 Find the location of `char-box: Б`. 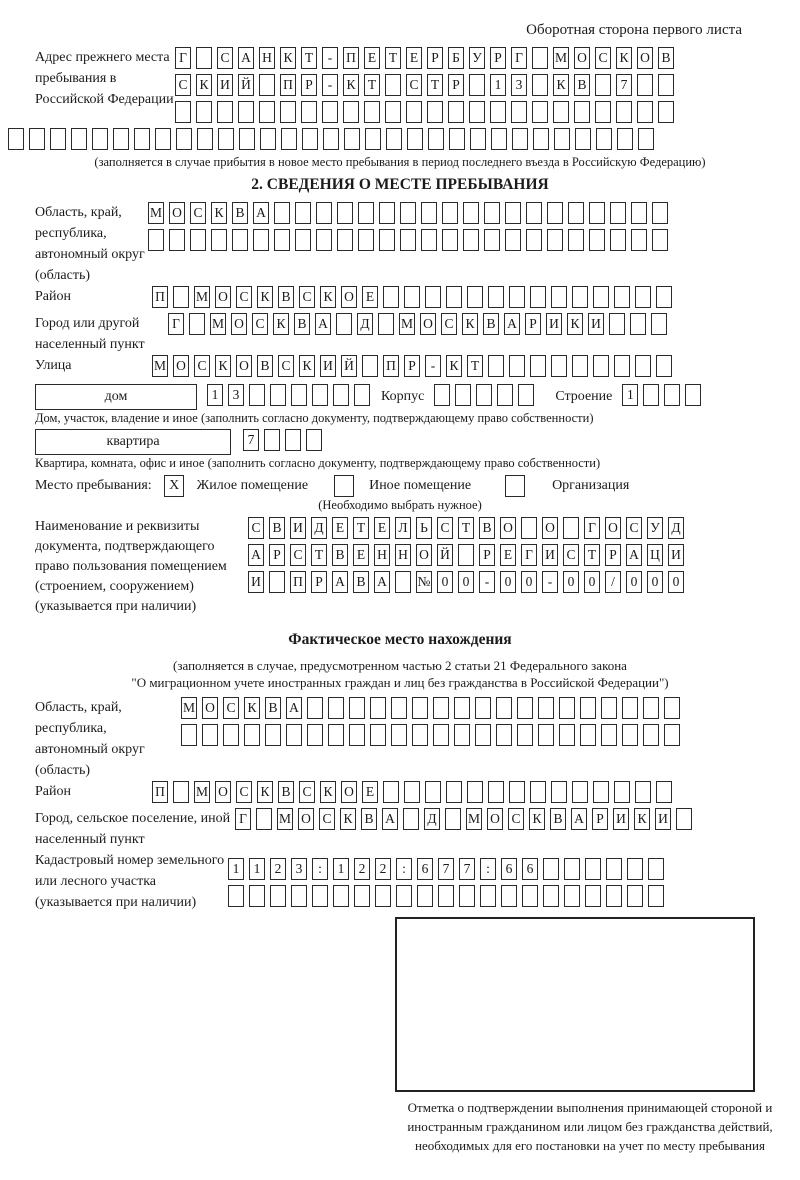

char-box: Б is located at coordinates (456, 58).